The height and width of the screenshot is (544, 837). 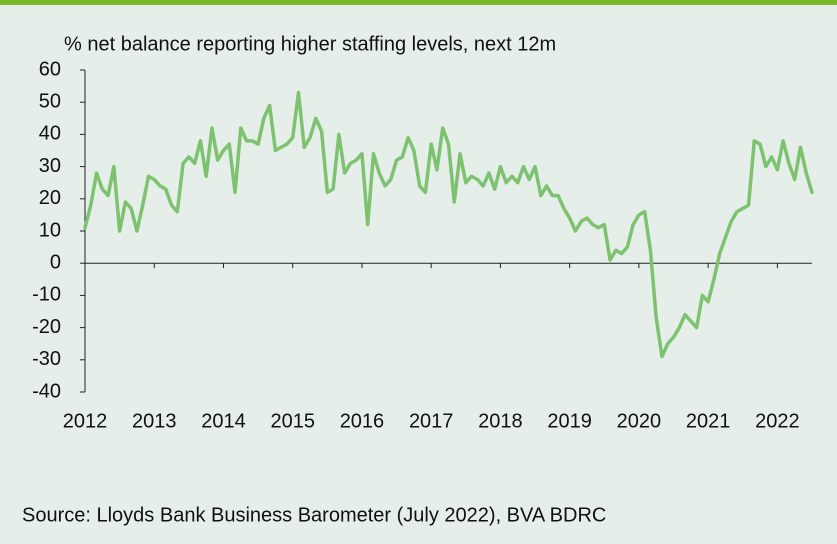 What do you see at coordinates (50, 69) in the screenshot?
I see `y-tick-label: 60` at bounding box center [50, 69].